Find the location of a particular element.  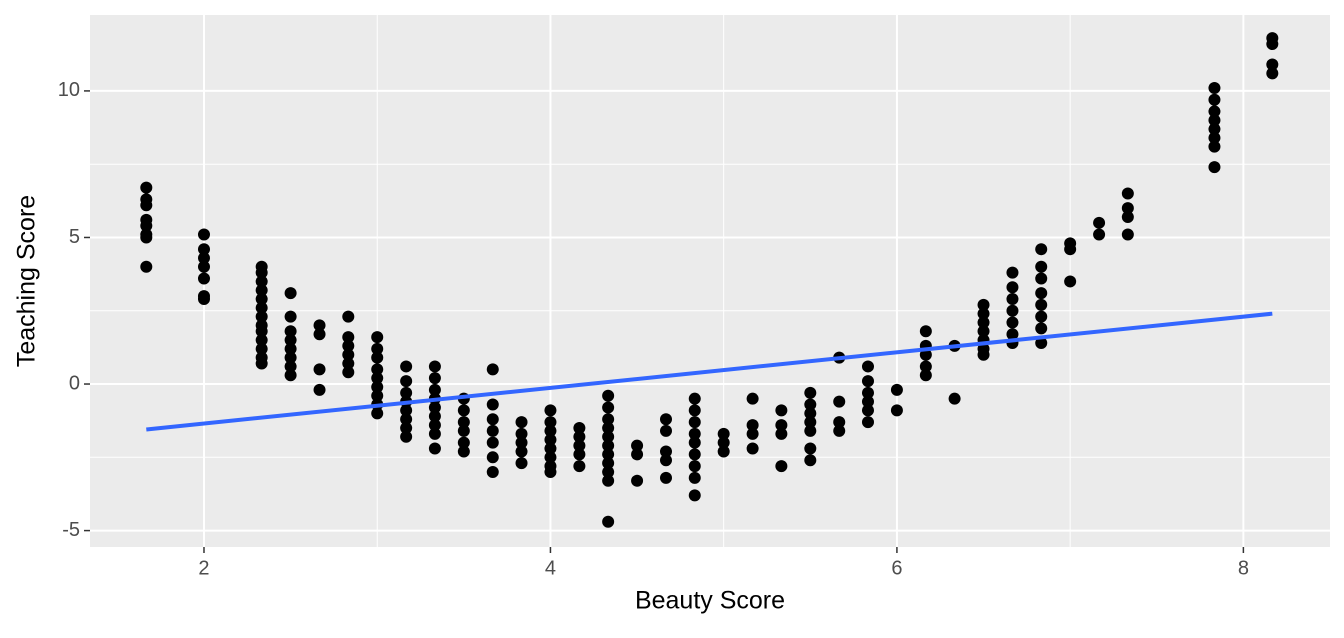

x-tick-label: 6 is located at coordinates (896, 568).